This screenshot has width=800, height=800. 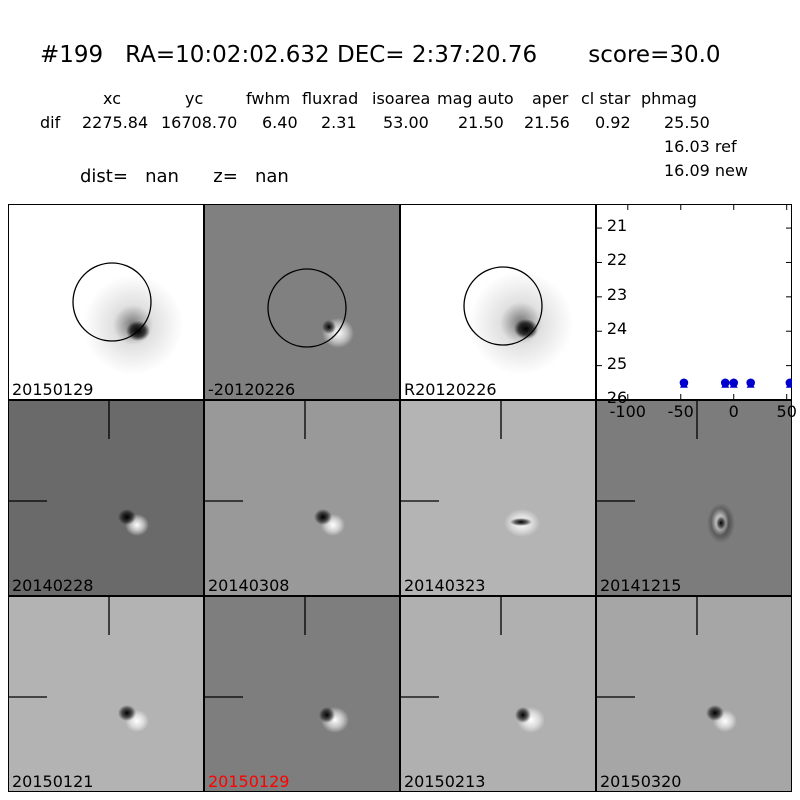 I want to click on y-tick-label: 21, so click(x=617, y=226).